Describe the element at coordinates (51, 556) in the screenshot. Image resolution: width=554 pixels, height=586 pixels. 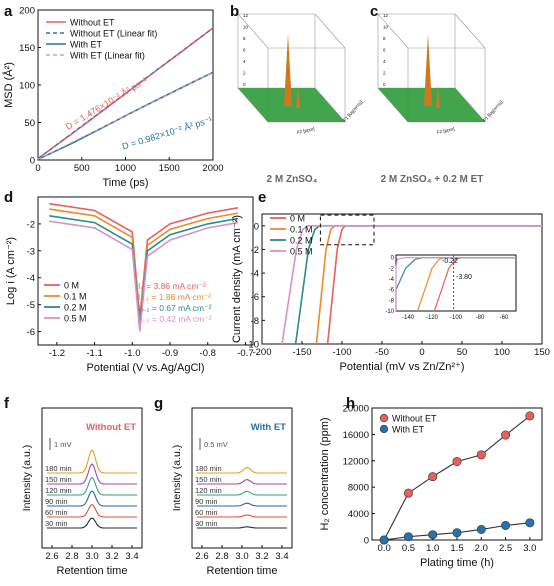
I see `panel-f-xtick-label: 2.6` at that location.